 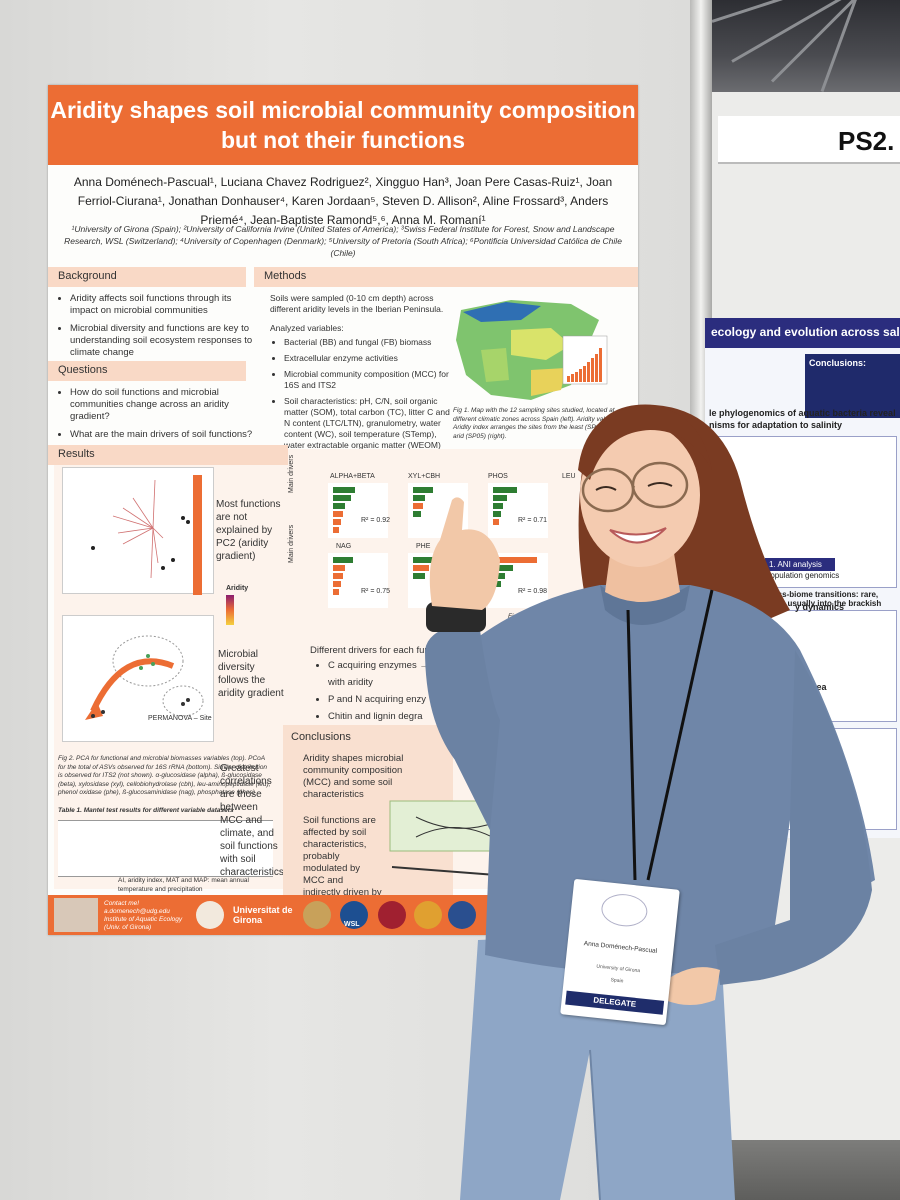 What do you see at coordinates (820, 607) in the screenshot?
I see `neighbor-dynamics: y dynamics` at bounding box center [820, 607].